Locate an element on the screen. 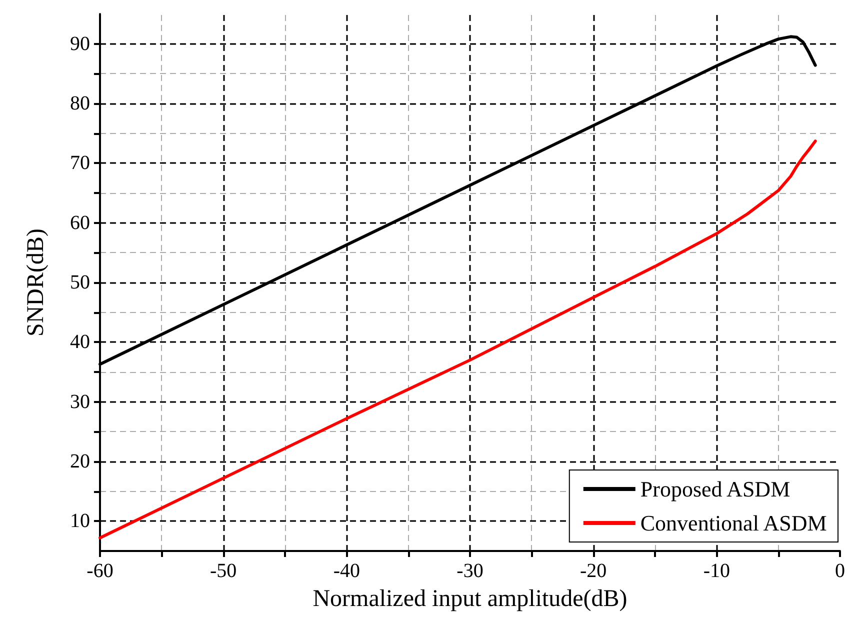 The image size is (855, 642). legend-label: Conventional ASDM is located at coordinates (733, 523).